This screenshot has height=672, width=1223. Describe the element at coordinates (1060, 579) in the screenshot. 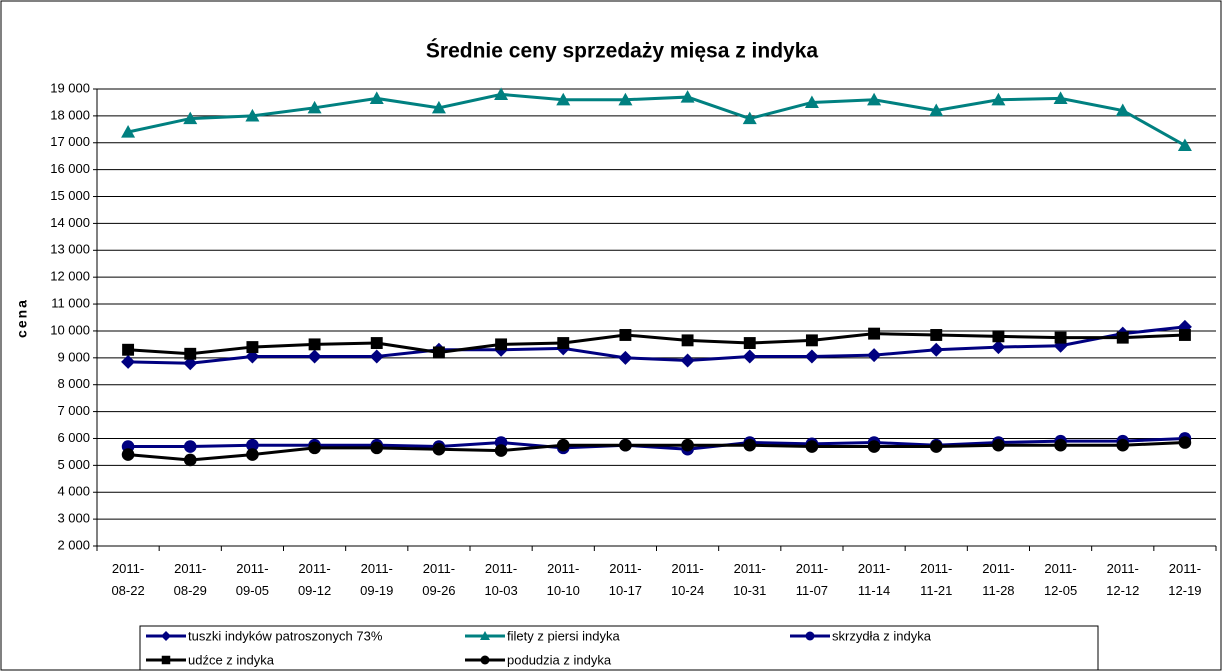

I see `x-tick-label: 2011-12-05` at that location.